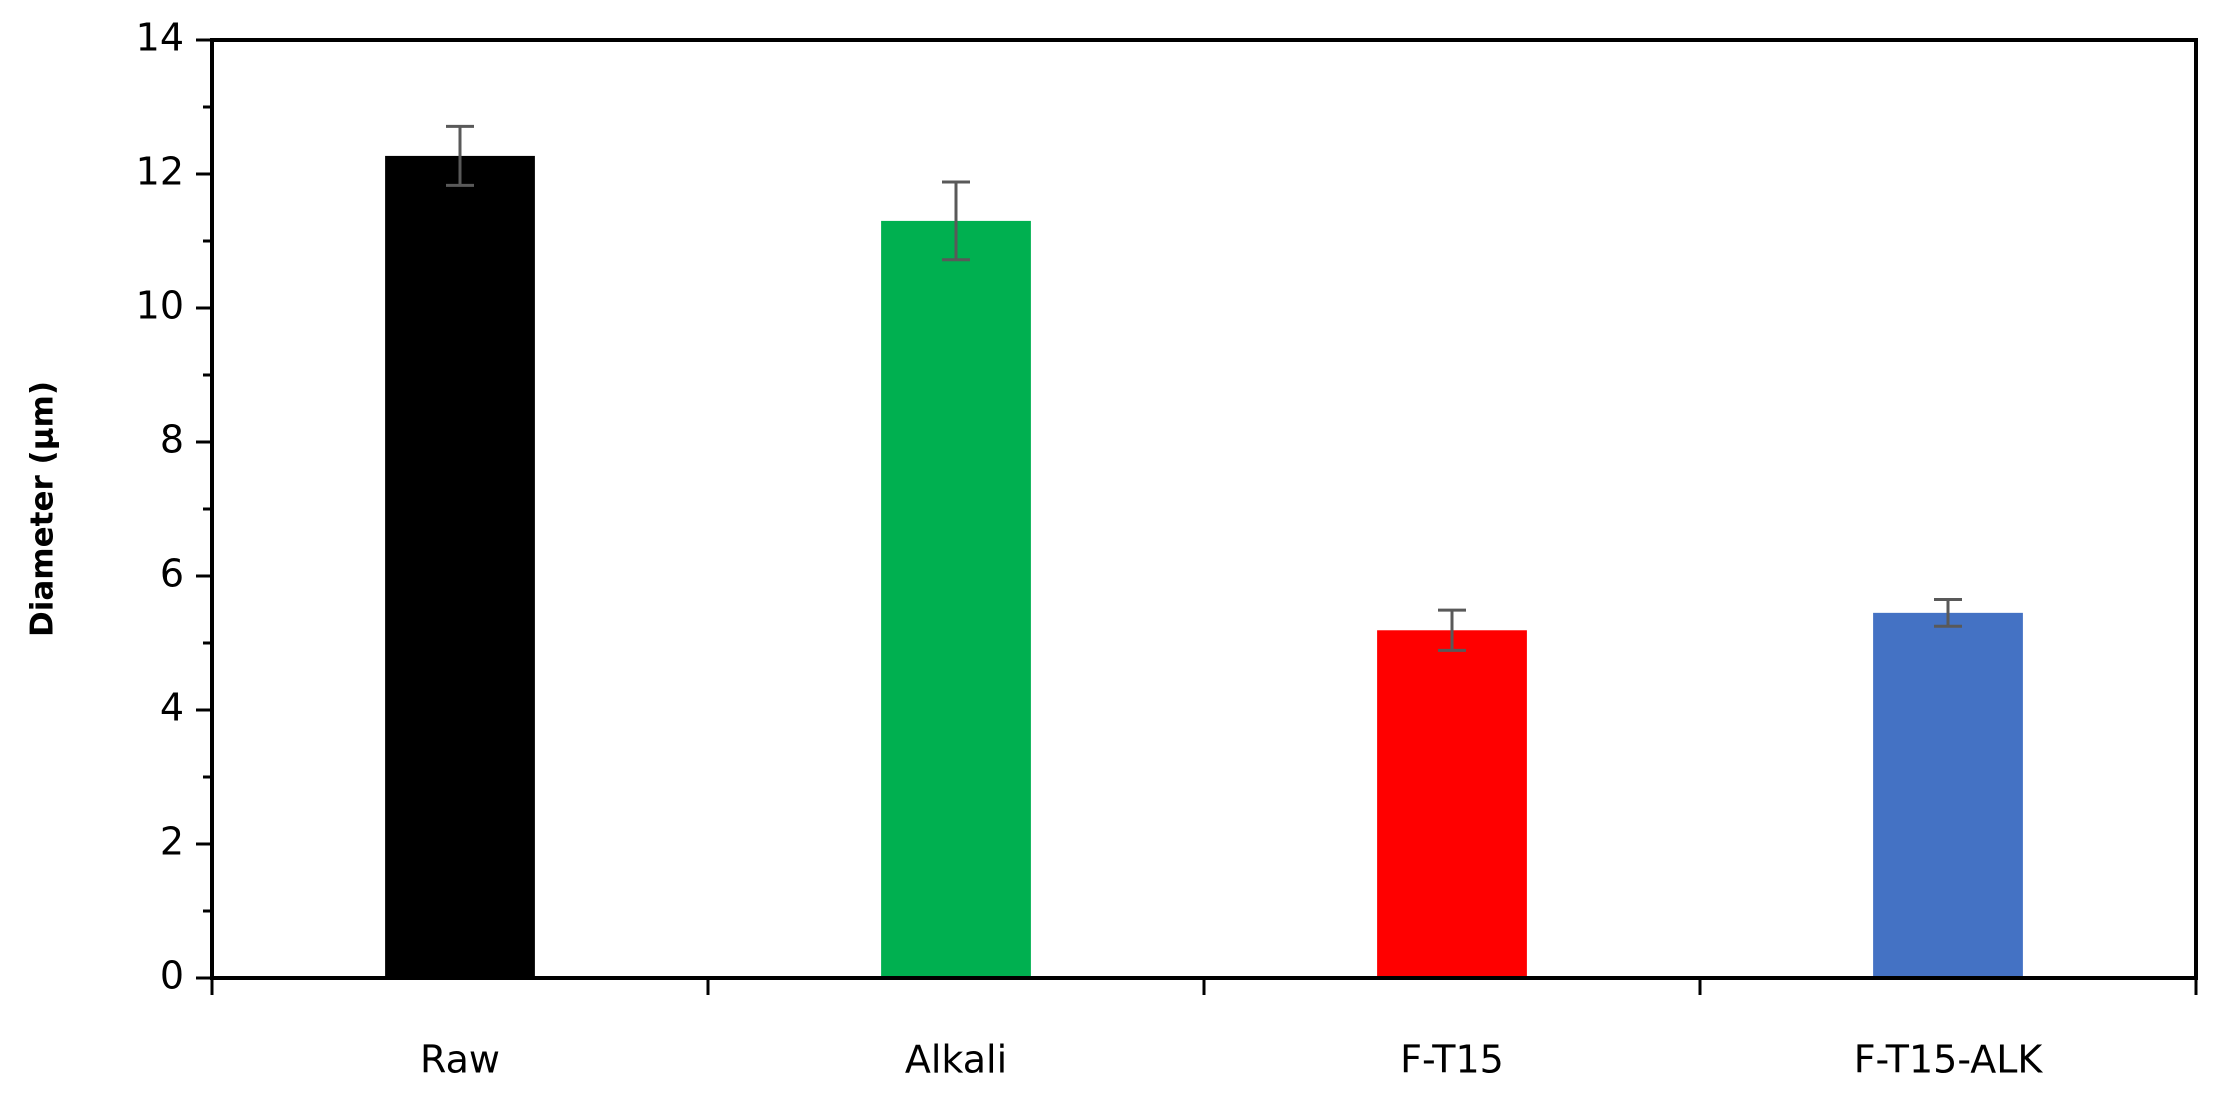 The height and width of the screenshot is (1108, 2217). What do you see at coordinates (956, 1060) in the screenshot?
I see `x-tick-label: Alkali` at bounding box center [956, 1060].